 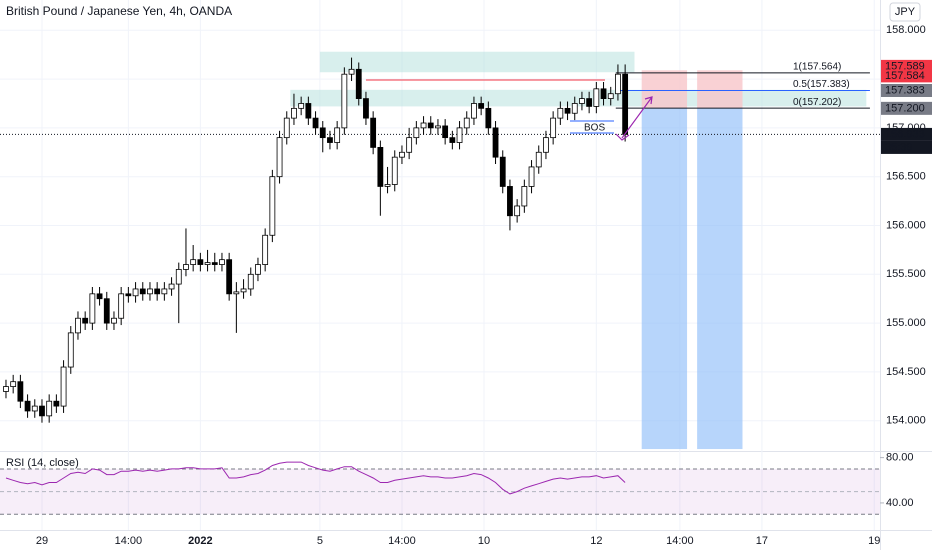 I want to click on x-tick-label: 19, so click(x=874, y=541).